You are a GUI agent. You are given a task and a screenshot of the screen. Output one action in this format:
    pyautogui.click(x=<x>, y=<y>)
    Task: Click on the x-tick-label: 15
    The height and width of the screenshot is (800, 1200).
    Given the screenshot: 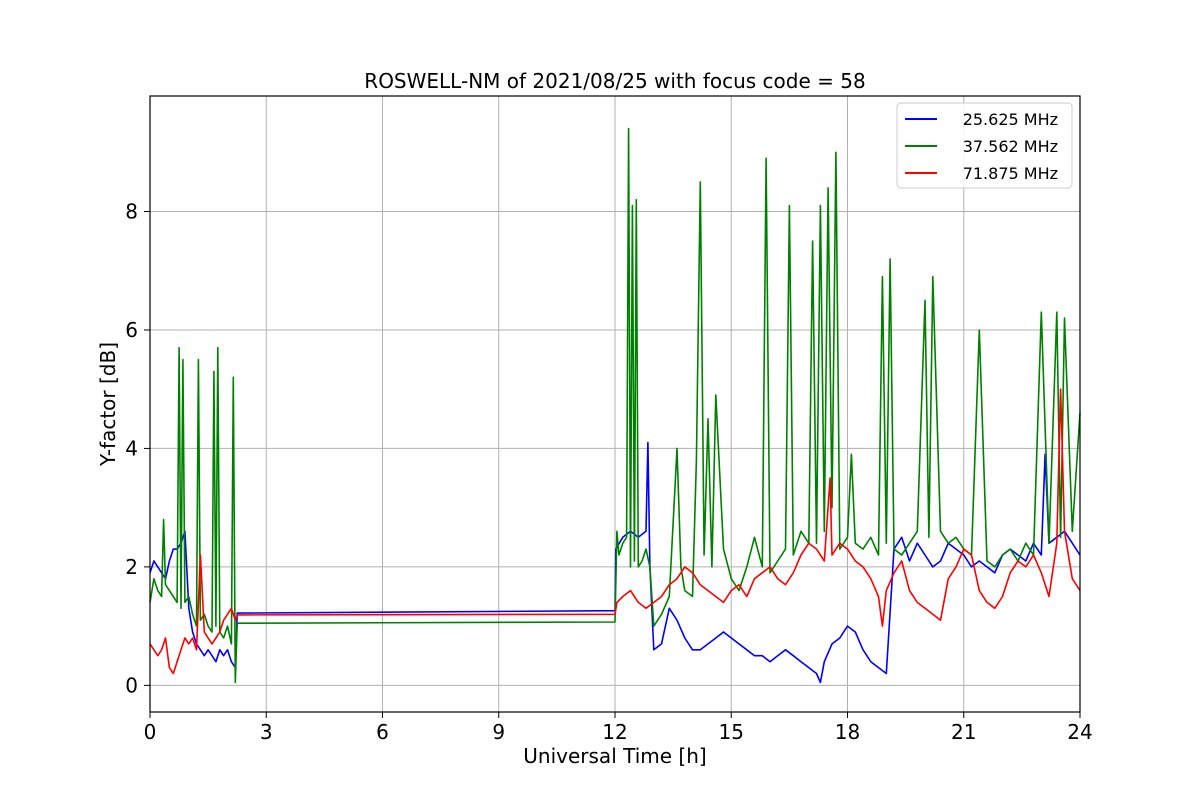 What is the action you would take?
    pyautogui.click(x=731, y=732)
    